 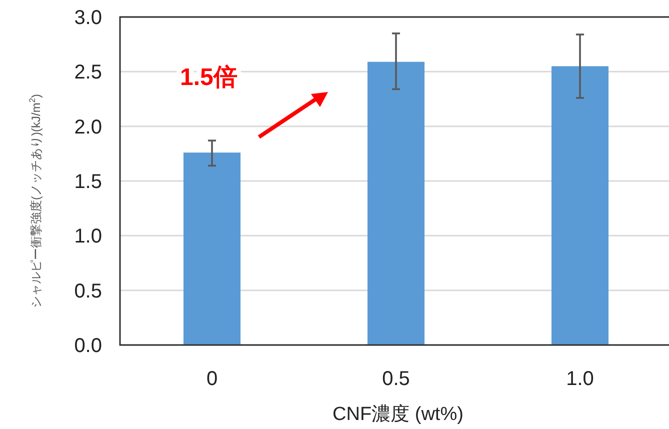 I want to click on x-tick-label: 1.0, so click(x=580, y=379).